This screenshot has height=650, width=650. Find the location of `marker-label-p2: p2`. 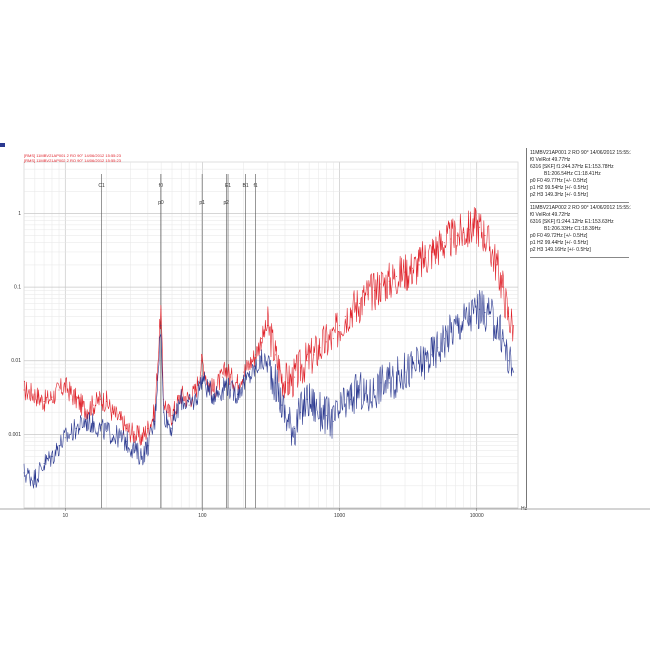

marker-label-p2: p2 is located at coordinates (227, 203).